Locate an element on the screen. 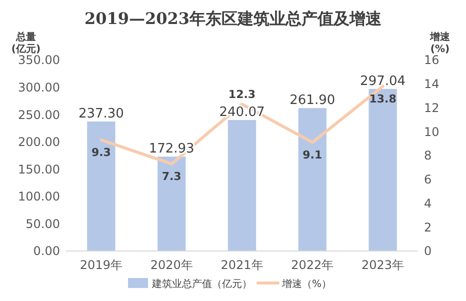  x-tick-label: 2019年 is located at coordinates (101, 265).